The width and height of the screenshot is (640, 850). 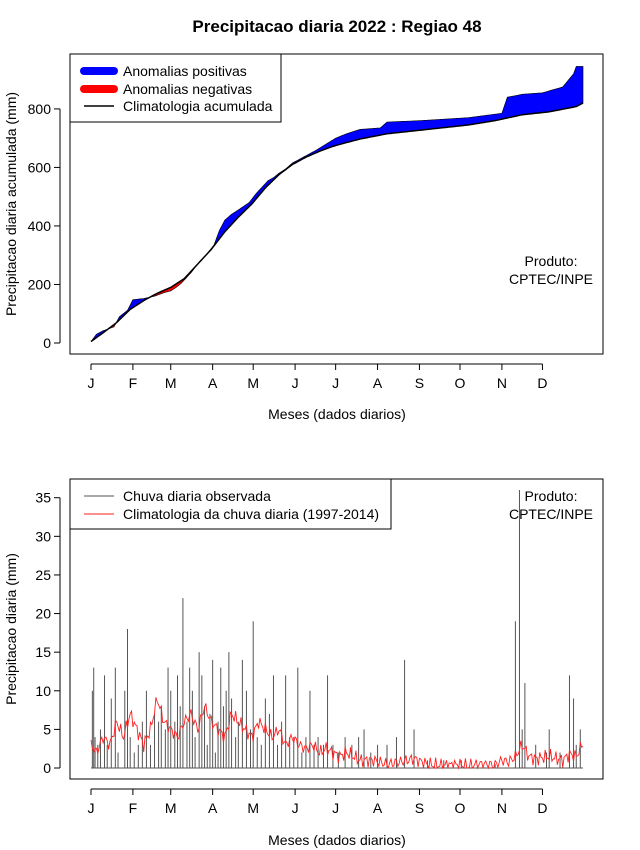 I want to click on negative-anomaly-area, so click(x=173, y=281).